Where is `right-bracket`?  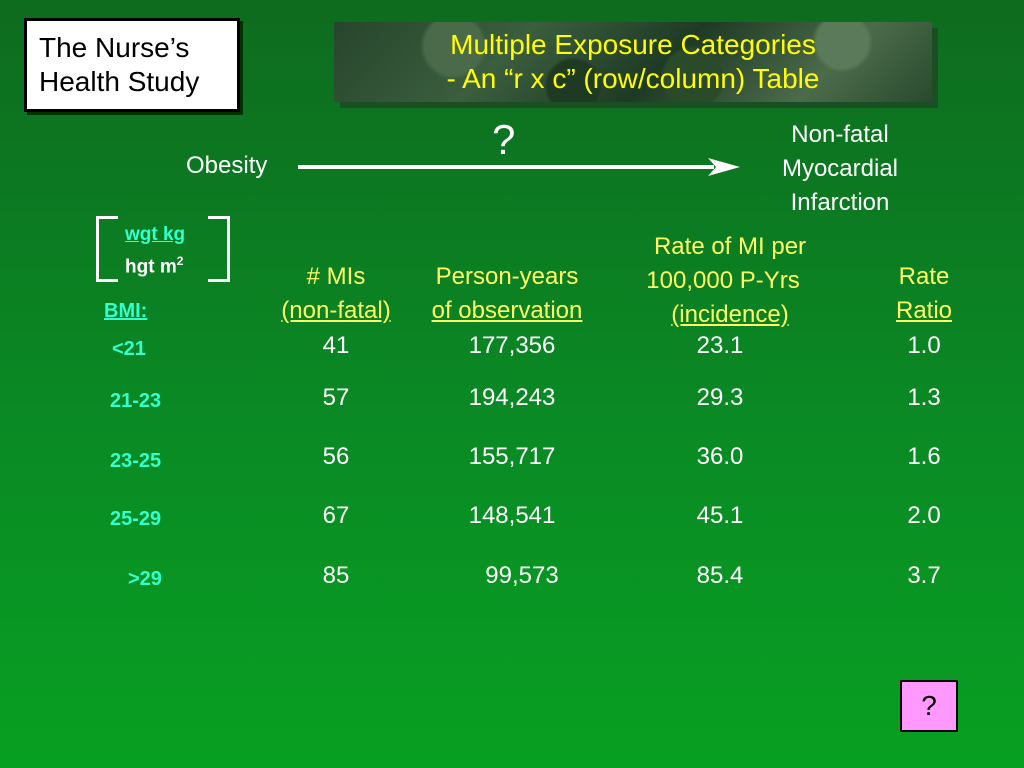
right-bracket is located at coordinates (219, 249).